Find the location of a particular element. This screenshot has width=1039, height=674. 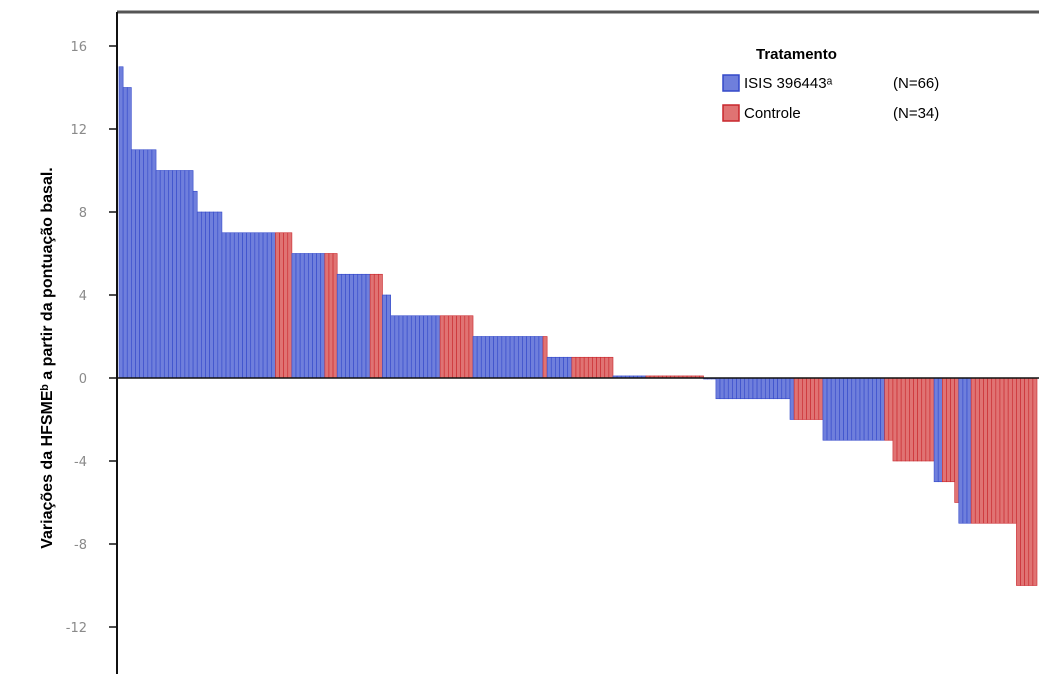

y-tick-label: -8 is located at coordinates (80, 545).